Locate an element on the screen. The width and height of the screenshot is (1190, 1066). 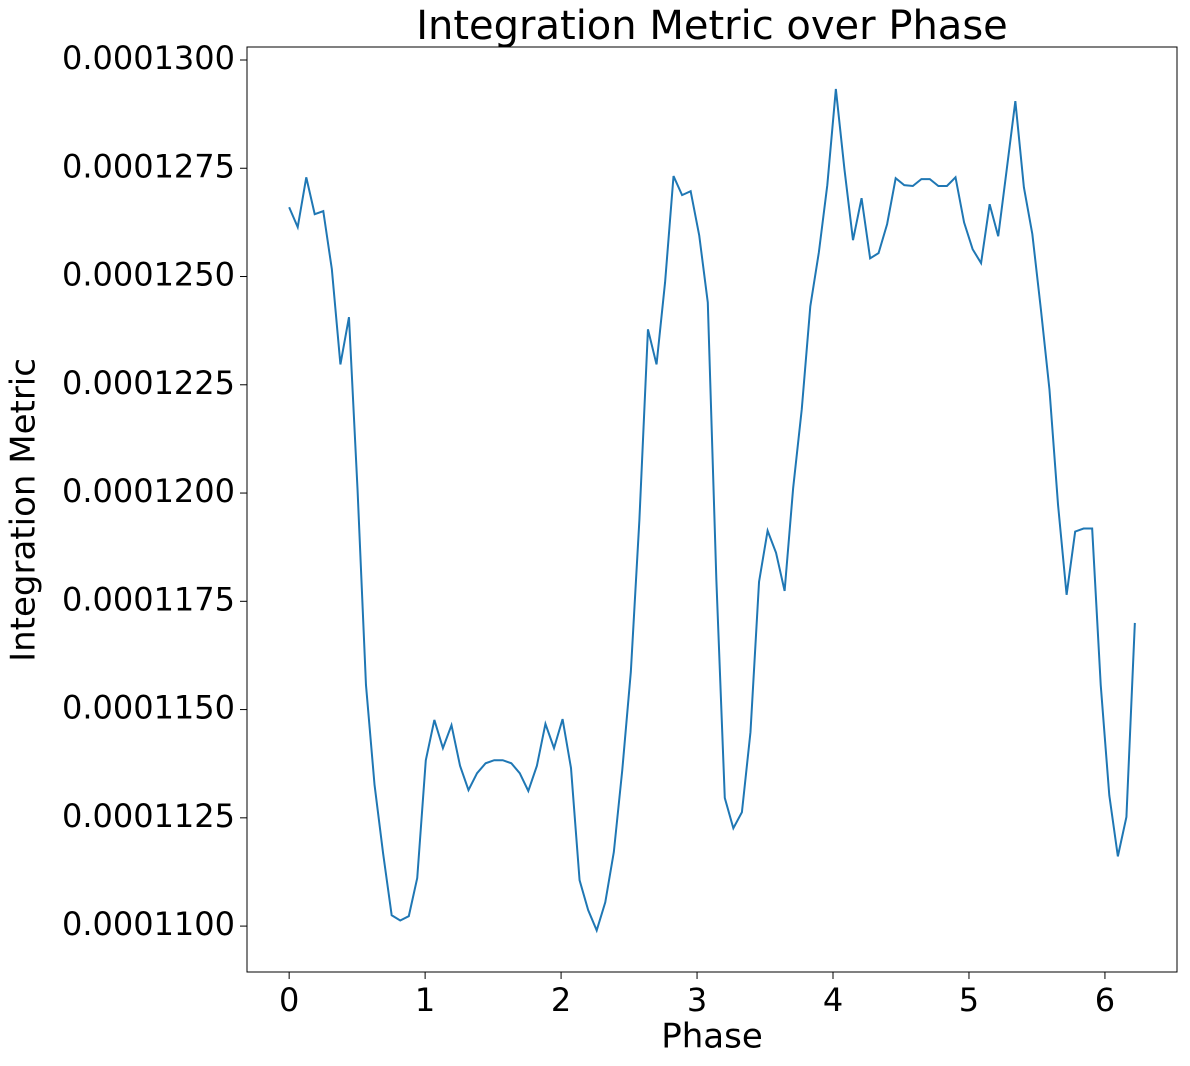
x-tick-label: 5 is located at coordinates (969, 1000).